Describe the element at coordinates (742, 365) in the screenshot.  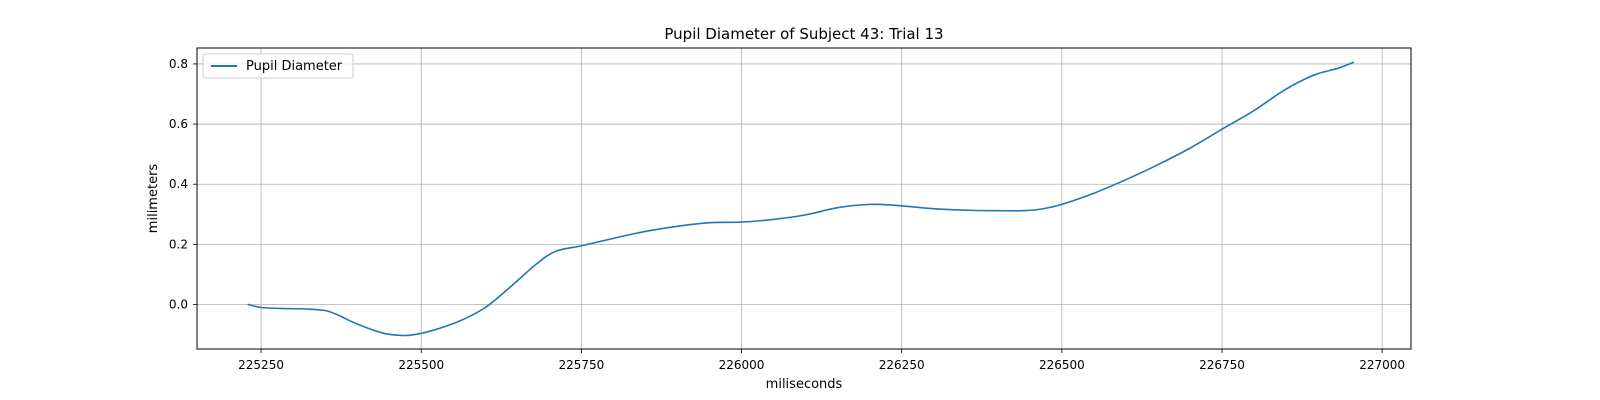
I see `x-tick-label: 226000` at that location.